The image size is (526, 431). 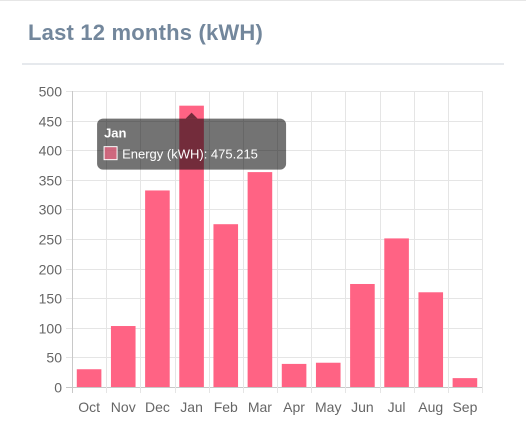 What do you see at coordinates (58, 388) in the screenshot?
I see `y-tick-label: 0` at bounding box center [58, 388].